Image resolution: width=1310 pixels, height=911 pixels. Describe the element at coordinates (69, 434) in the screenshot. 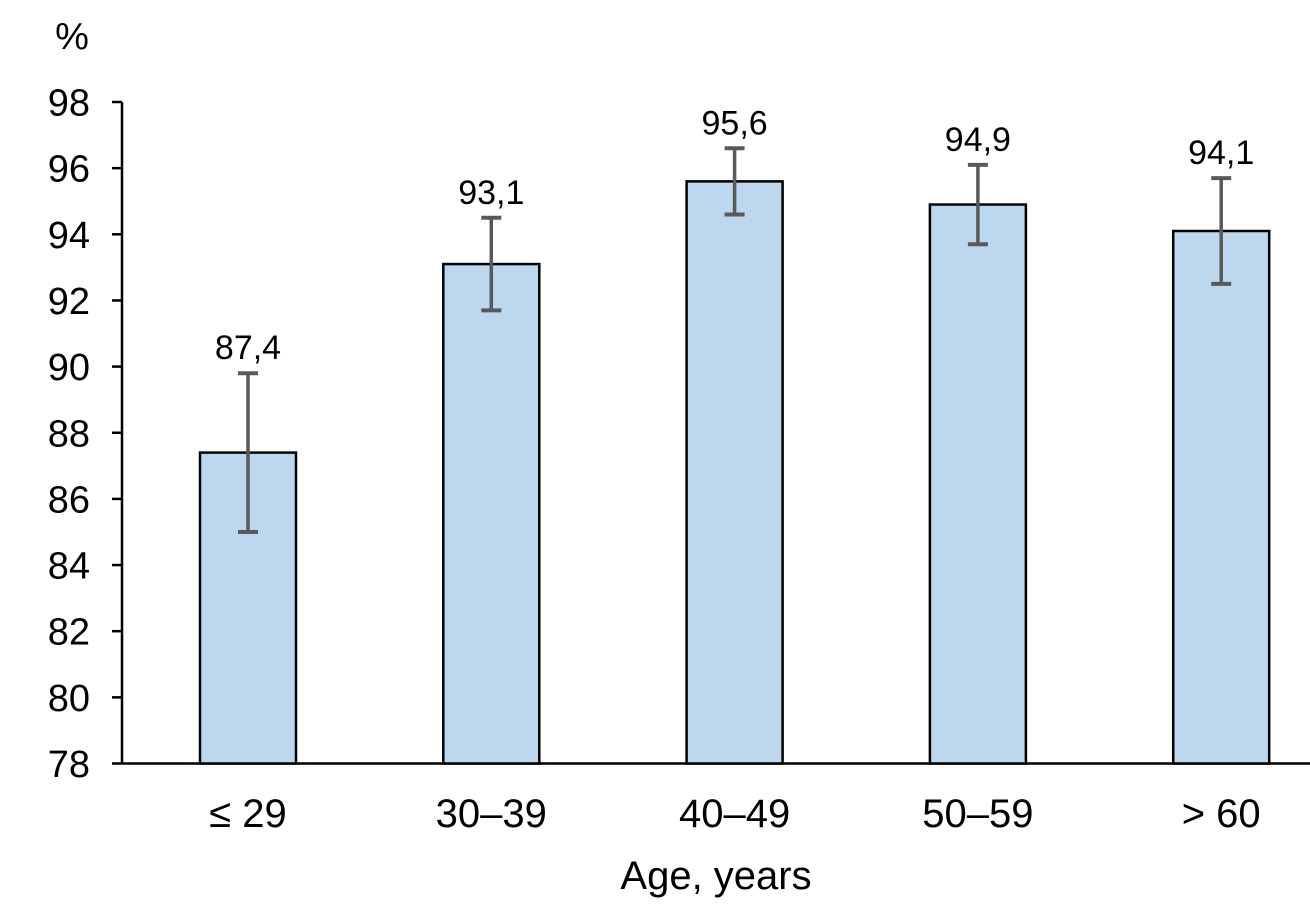

I see `y-tick-label: 88` at that location.